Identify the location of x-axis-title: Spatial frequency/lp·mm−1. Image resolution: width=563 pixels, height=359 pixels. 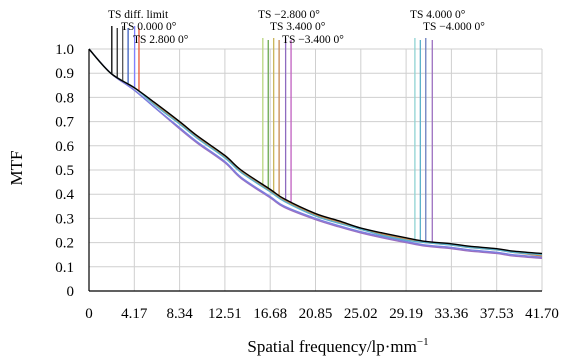
(337, 346).